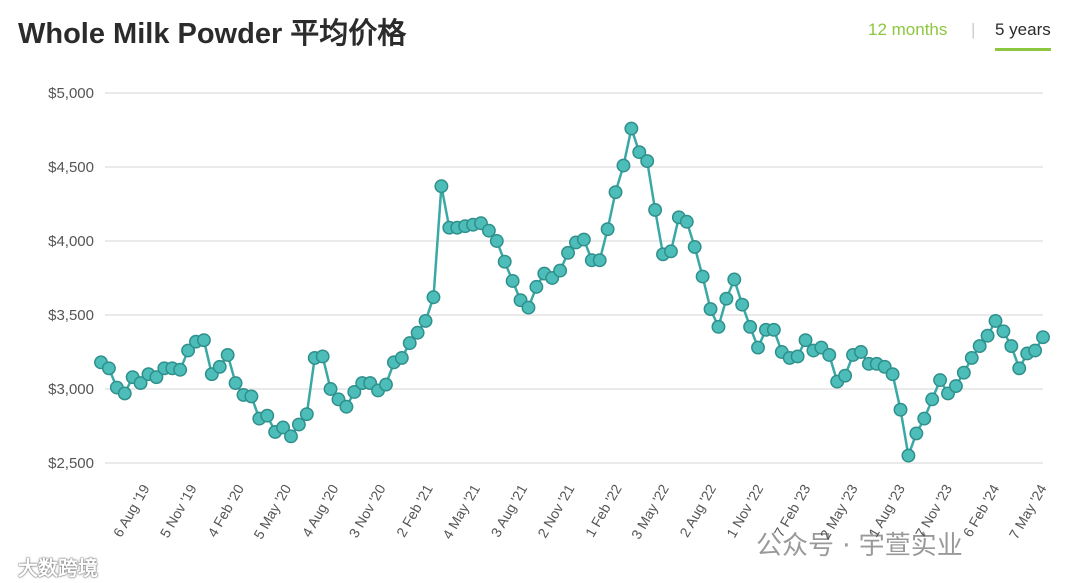  Describe the element at coordinates (981, 510) in the screenshot. I see `x-tick-label: 6 Feb '24` at that location.